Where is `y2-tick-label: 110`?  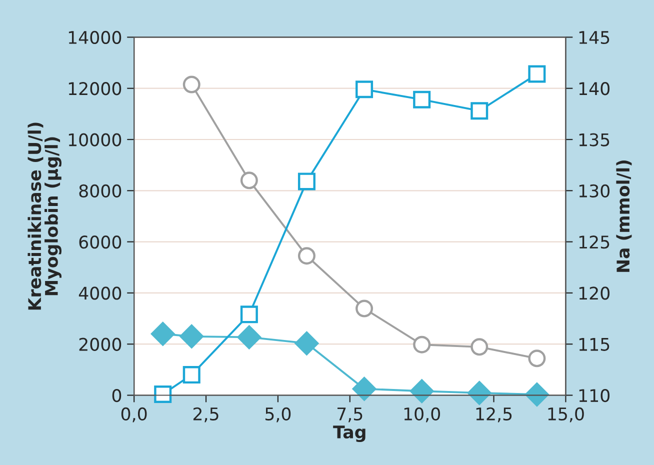 y2-tick-label: 110 is located at coordinates (594, 395).